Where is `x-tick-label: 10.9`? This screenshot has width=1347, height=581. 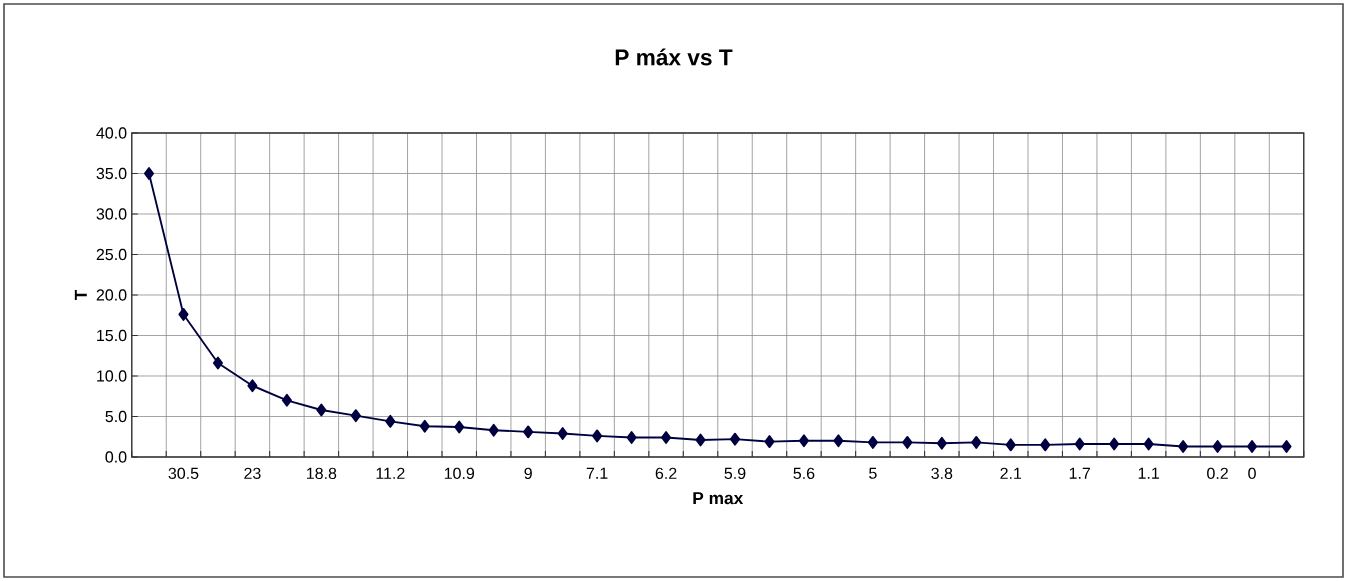
x-tick-label: 10.9 is located at coordinates (459, 473).